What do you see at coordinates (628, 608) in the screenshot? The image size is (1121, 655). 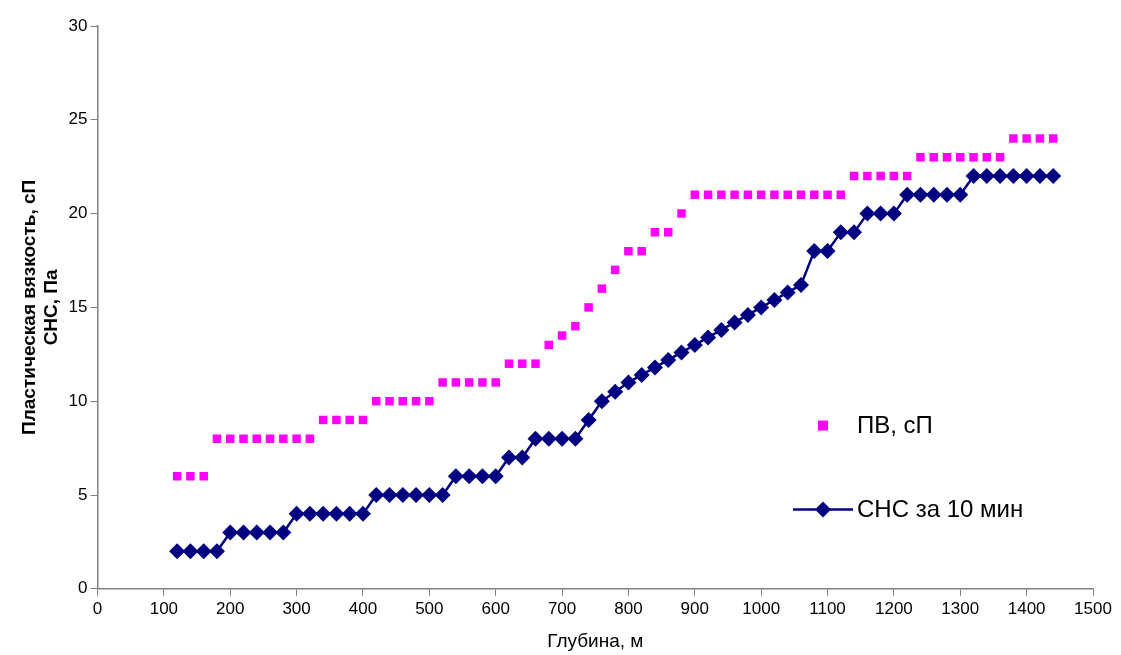 I see `x-tick-label: 800` at bounding box center [628, 608].